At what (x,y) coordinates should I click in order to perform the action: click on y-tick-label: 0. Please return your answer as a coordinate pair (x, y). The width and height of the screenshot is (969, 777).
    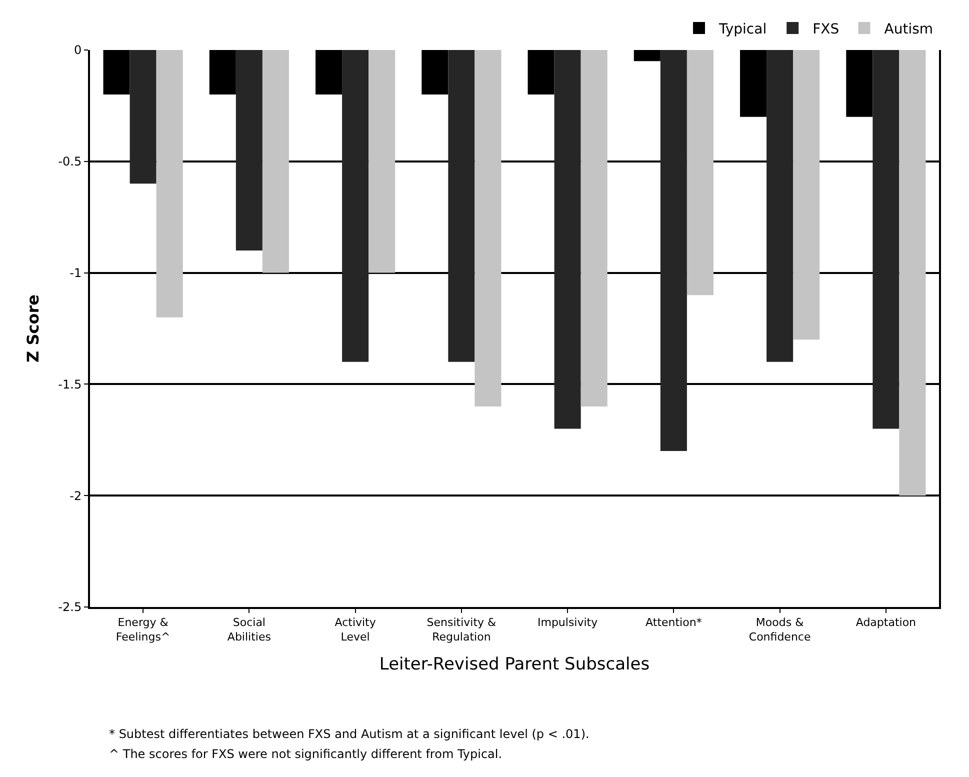
    Looking at the image, I should click on (78, 50).